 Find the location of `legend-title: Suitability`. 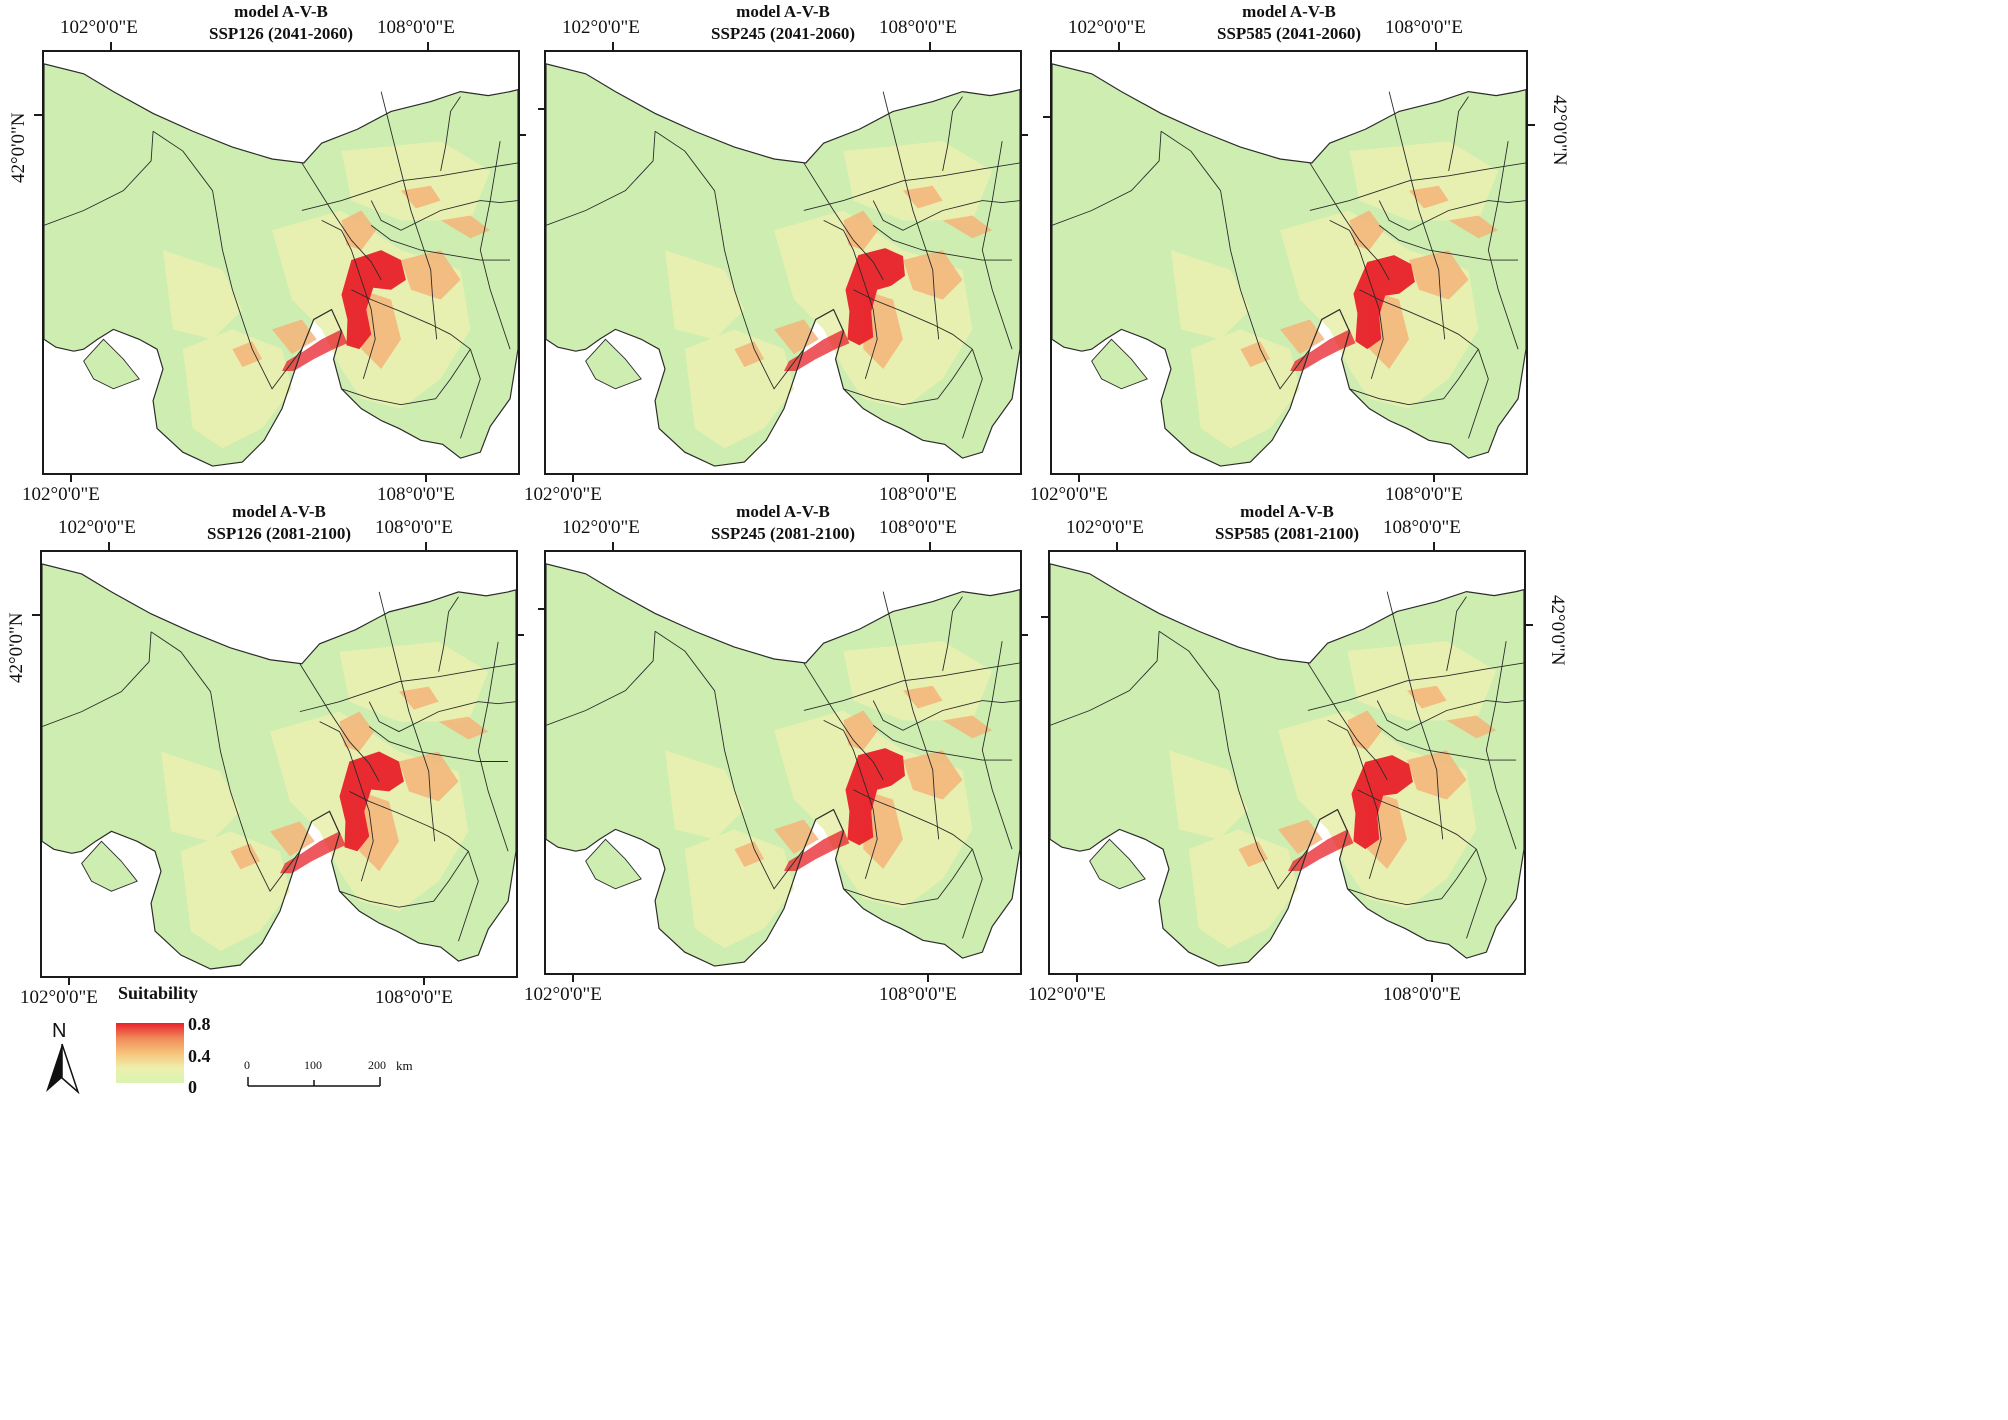

legend-title: Suitability is located at coordinates (158, 993).